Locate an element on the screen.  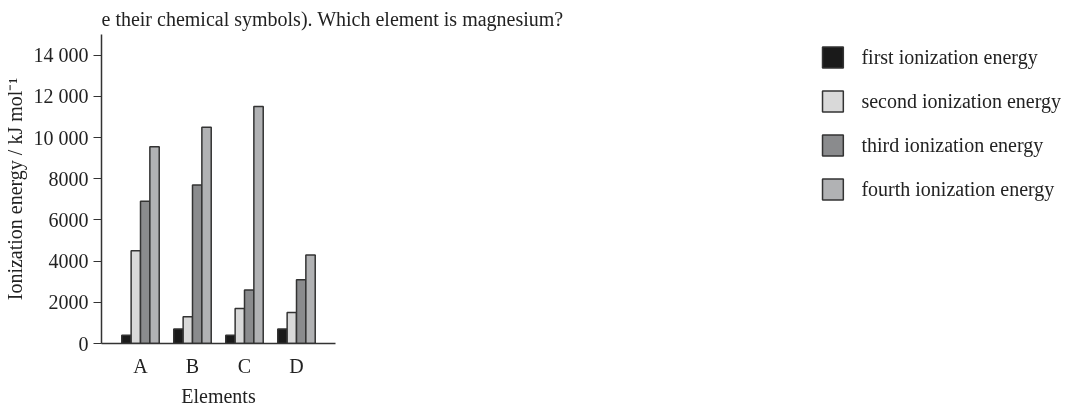
y-tick-label: 0 is located at coordinates (83, 343).